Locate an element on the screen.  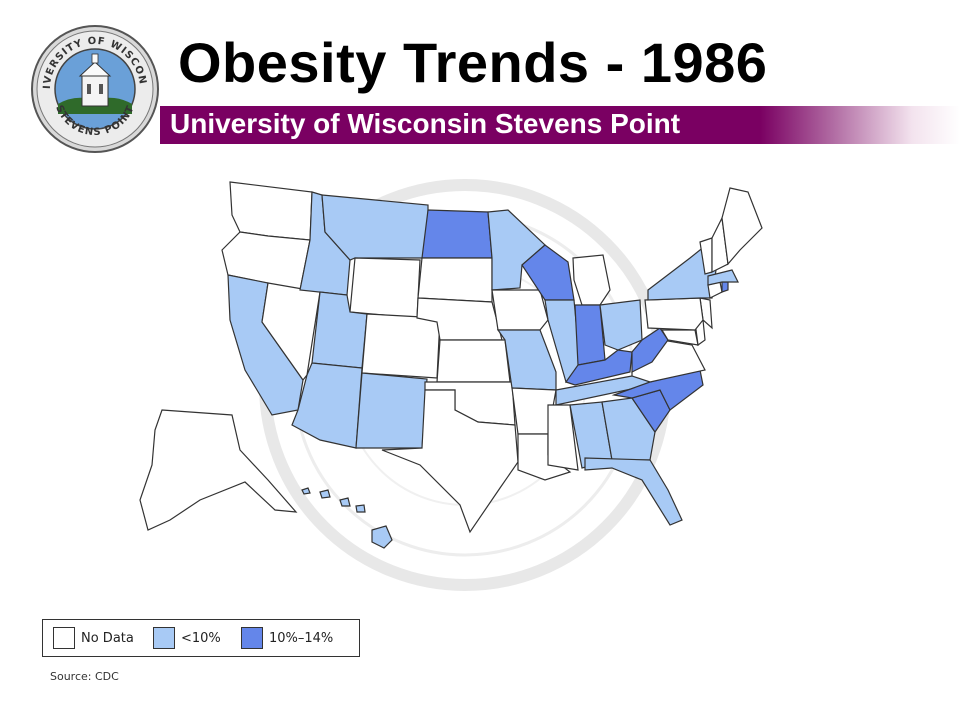
legend-swatch-lt10 is located at coordinates (164, 638).